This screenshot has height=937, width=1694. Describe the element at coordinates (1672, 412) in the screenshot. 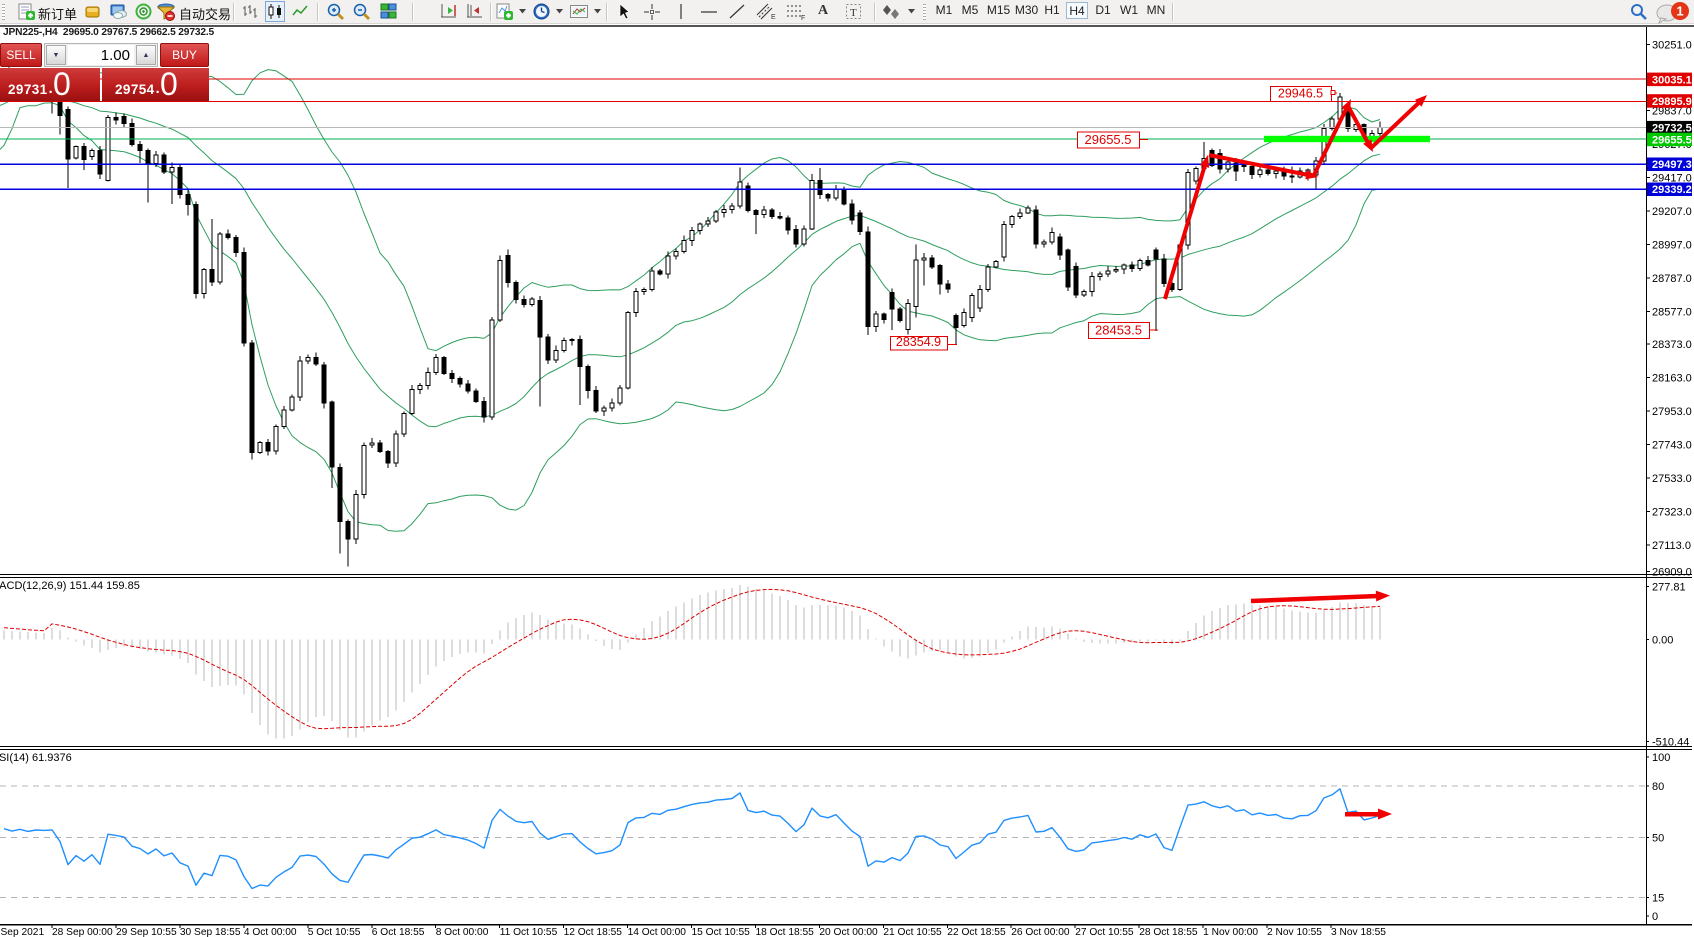

I see `svg-text: 27953.0` at that location.